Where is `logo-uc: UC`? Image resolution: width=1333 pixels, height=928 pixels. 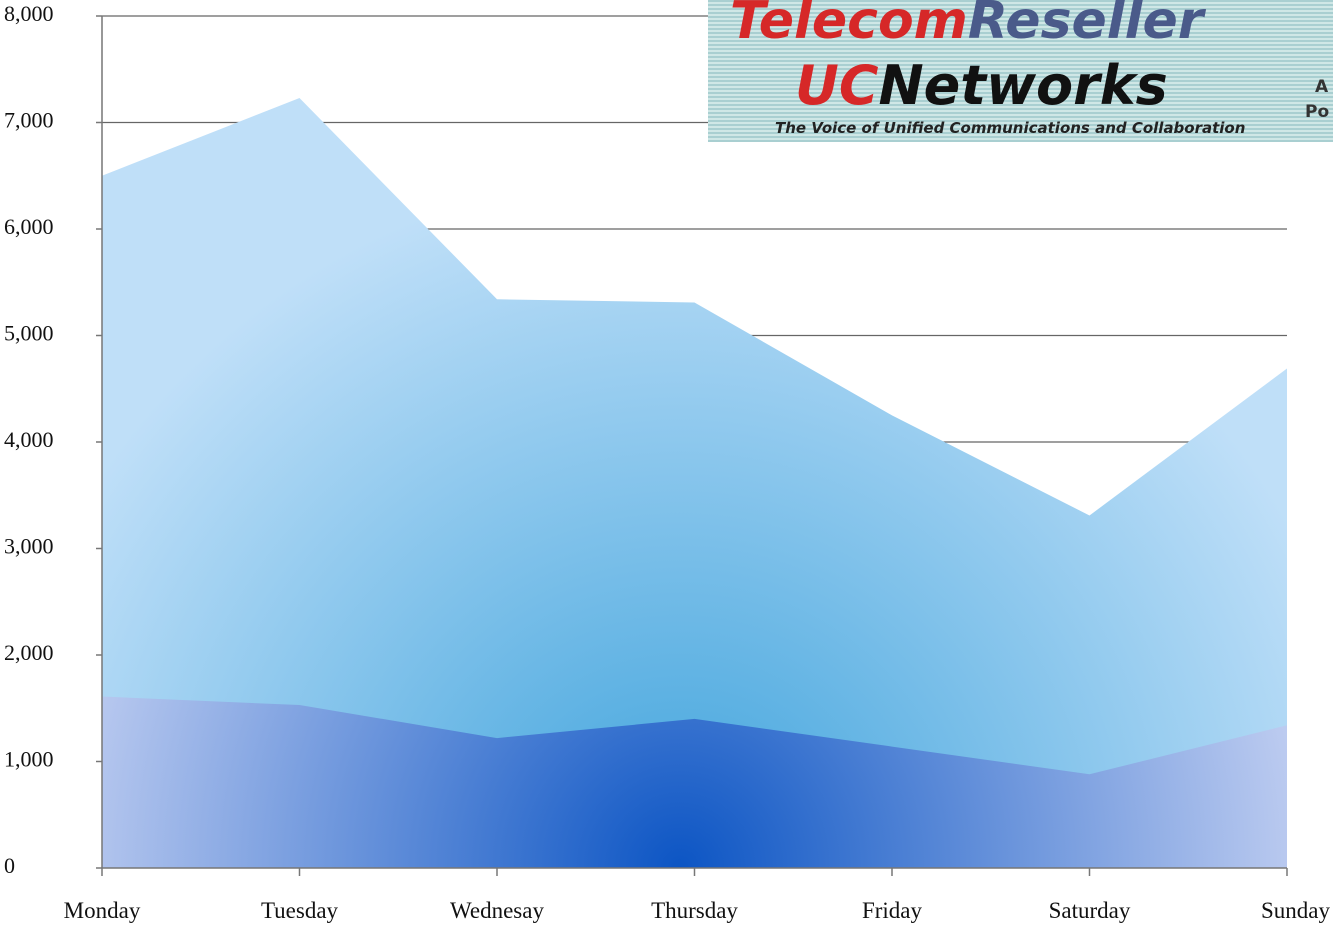 logo-uc: UC is located at coordinates (837, 85).